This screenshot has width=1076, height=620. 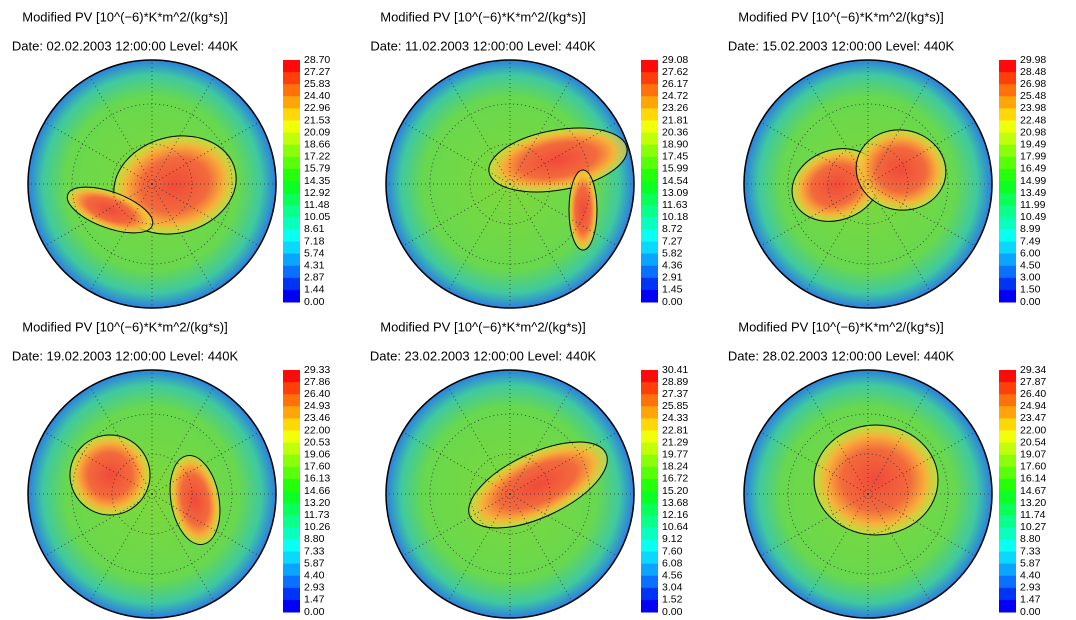 I want to click on colorbar-label: 20.53, so click(x=317, y=442).